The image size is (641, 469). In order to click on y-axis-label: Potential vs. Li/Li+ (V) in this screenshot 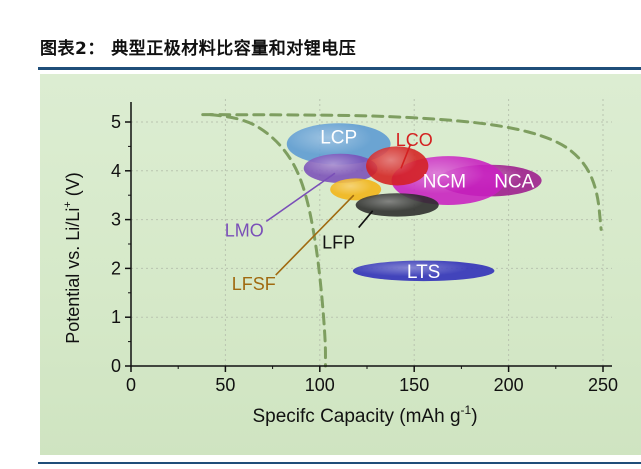, I will do `click(72, 258)`.